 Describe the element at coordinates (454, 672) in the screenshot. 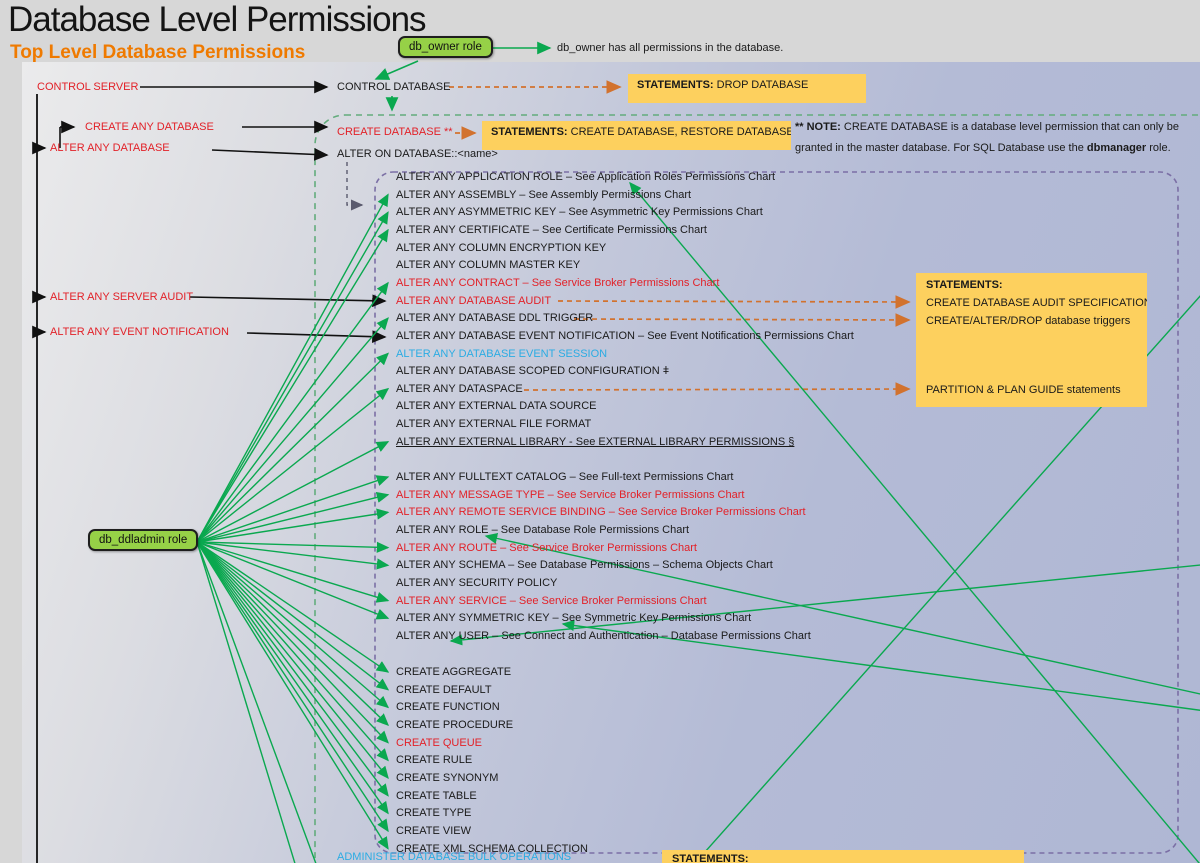

I see `permission-item: CREATE AGGREGATE` at that location.